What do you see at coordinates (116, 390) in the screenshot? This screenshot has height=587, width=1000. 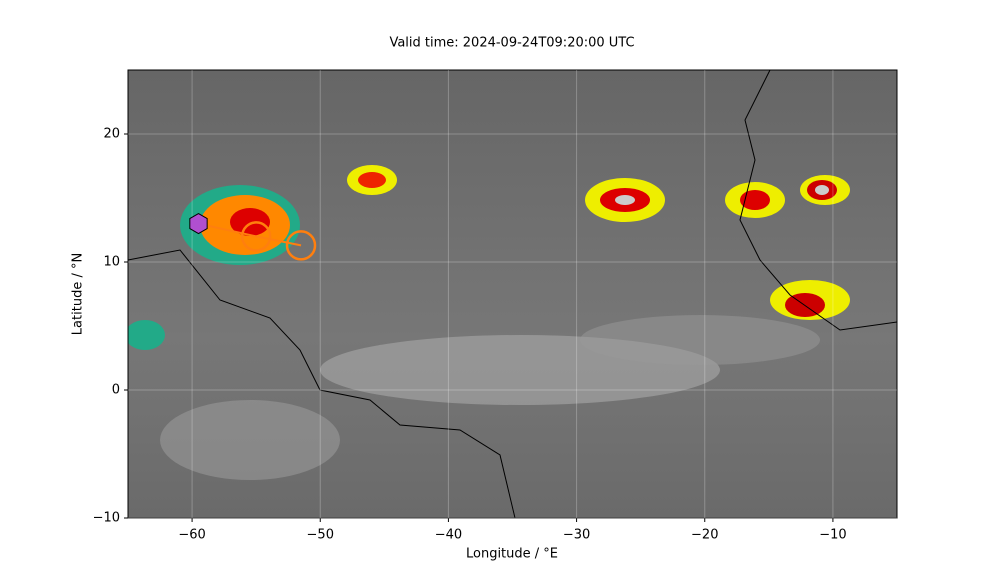 I see `y-tick-label: 0` at bounding box center [116, 390].